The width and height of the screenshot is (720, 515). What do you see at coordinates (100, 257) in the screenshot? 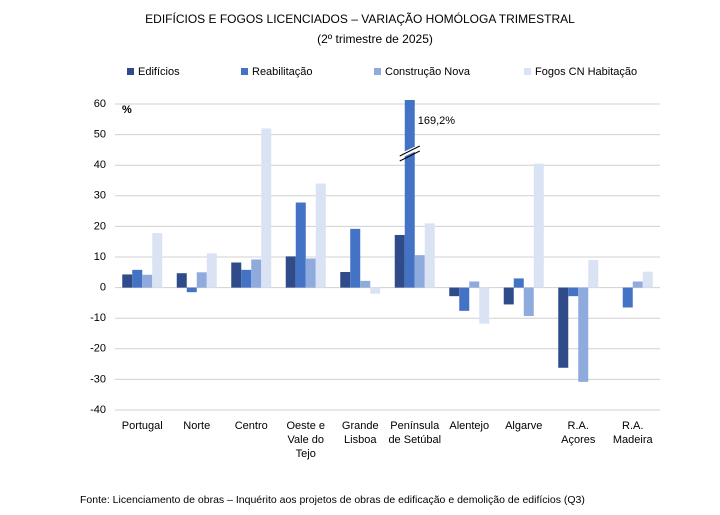
I see `y-tick-label: 10` at bounding box center [100, 257].